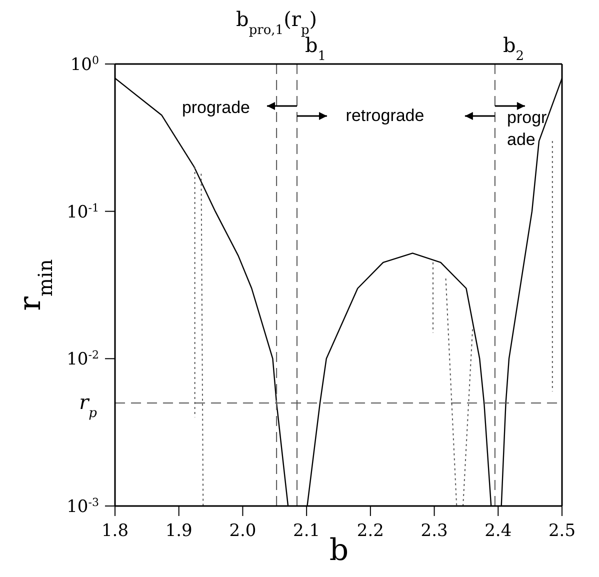 This screenshot has width=599, height=577. Describe the element at coordinates (178, 531) in the screenshot. I see `x-tick-label: 1.9` at that location.